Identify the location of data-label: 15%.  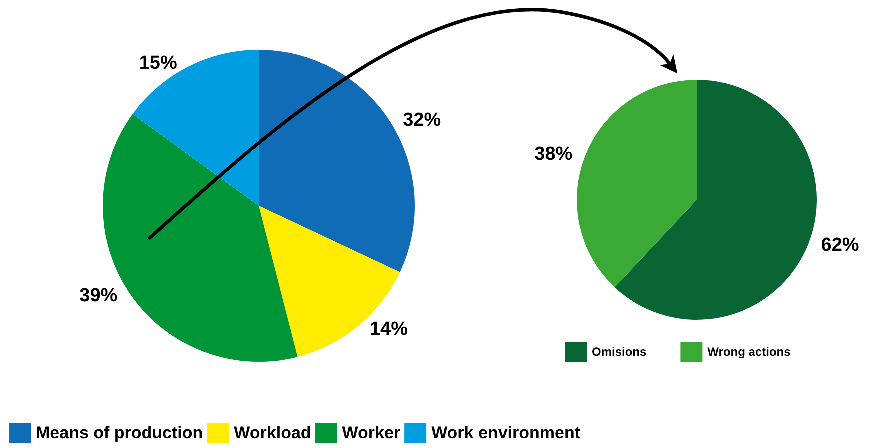
(158, 63).